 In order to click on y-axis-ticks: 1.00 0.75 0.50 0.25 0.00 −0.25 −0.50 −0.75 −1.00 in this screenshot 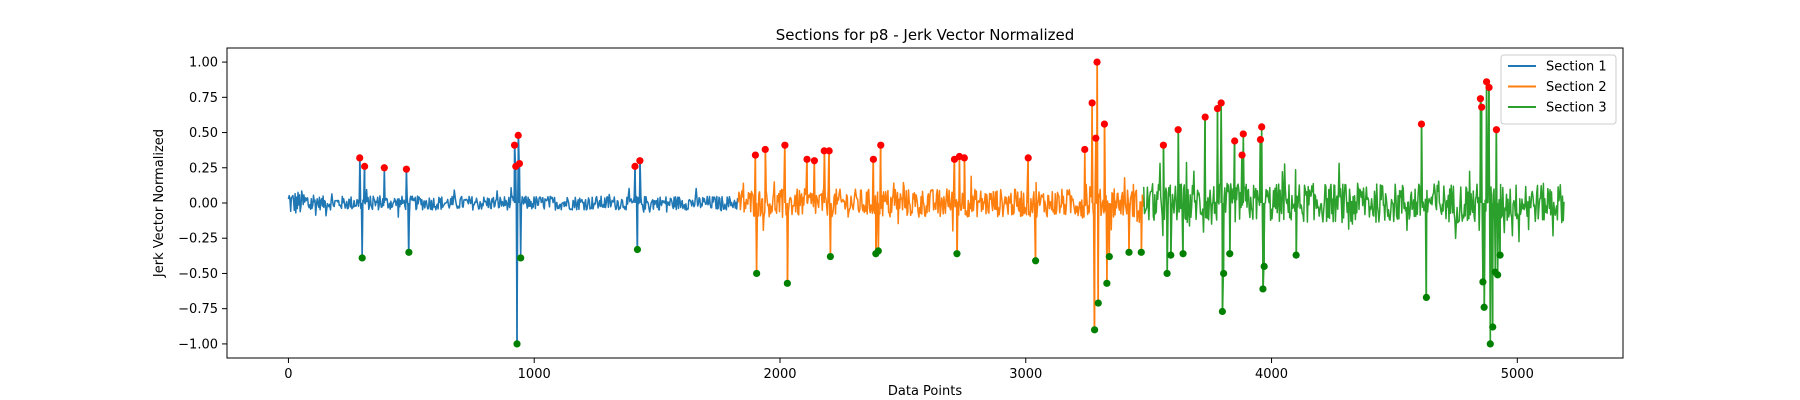, I will do `click(202, 204)`.